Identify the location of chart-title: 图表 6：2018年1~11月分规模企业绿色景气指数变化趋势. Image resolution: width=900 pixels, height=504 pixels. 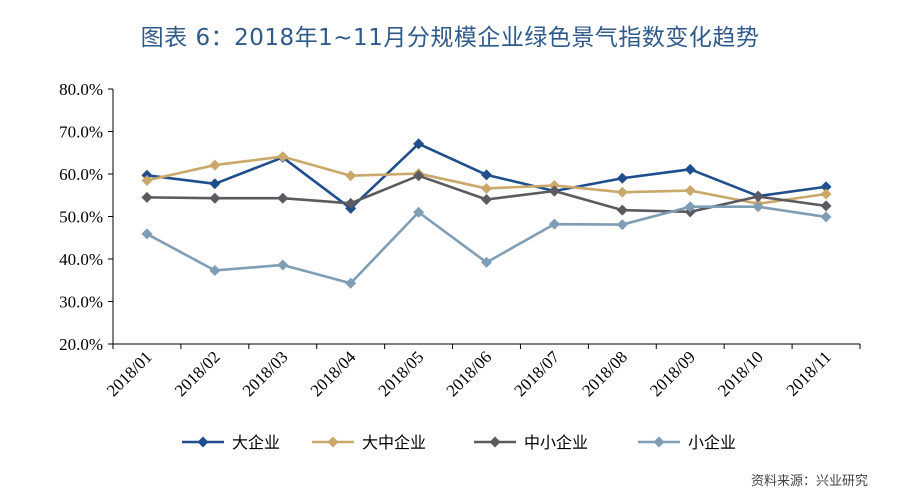
(450, 38).